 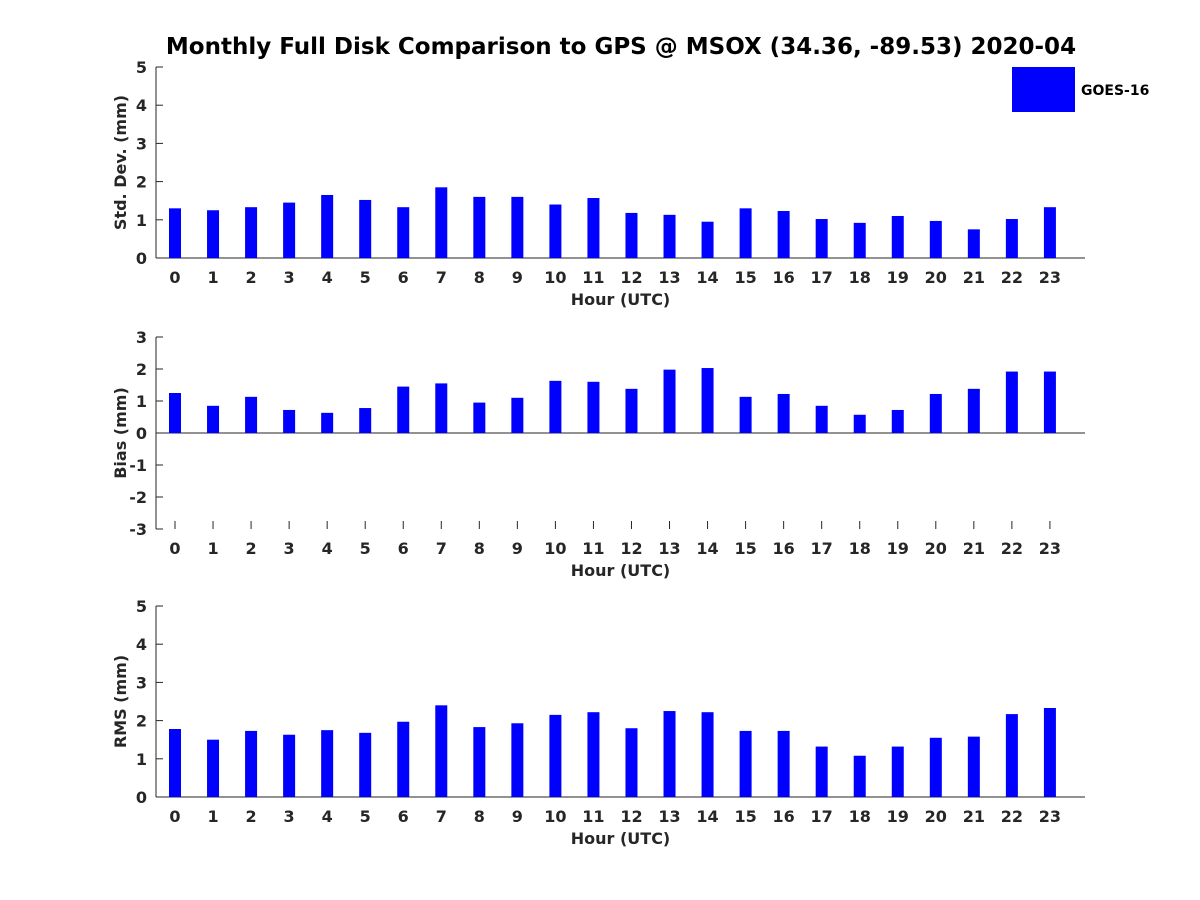 I want to click on rms-x-tick-label: 0, so click(x=174, y=816).